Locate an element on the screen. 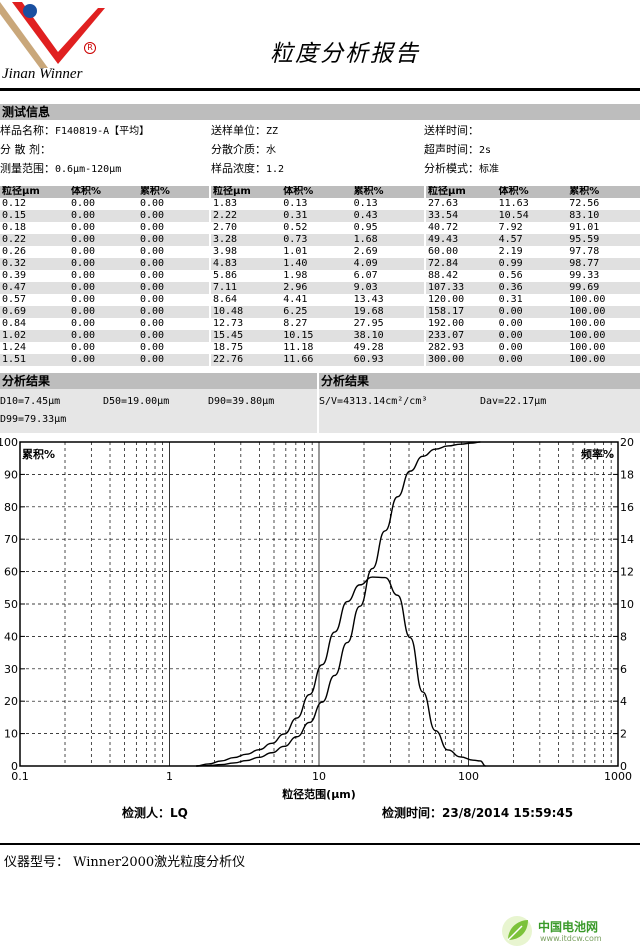 The height and width of the screenshot is (951, 640). table-cell: 15.45 is located at coordinates (246, 336).